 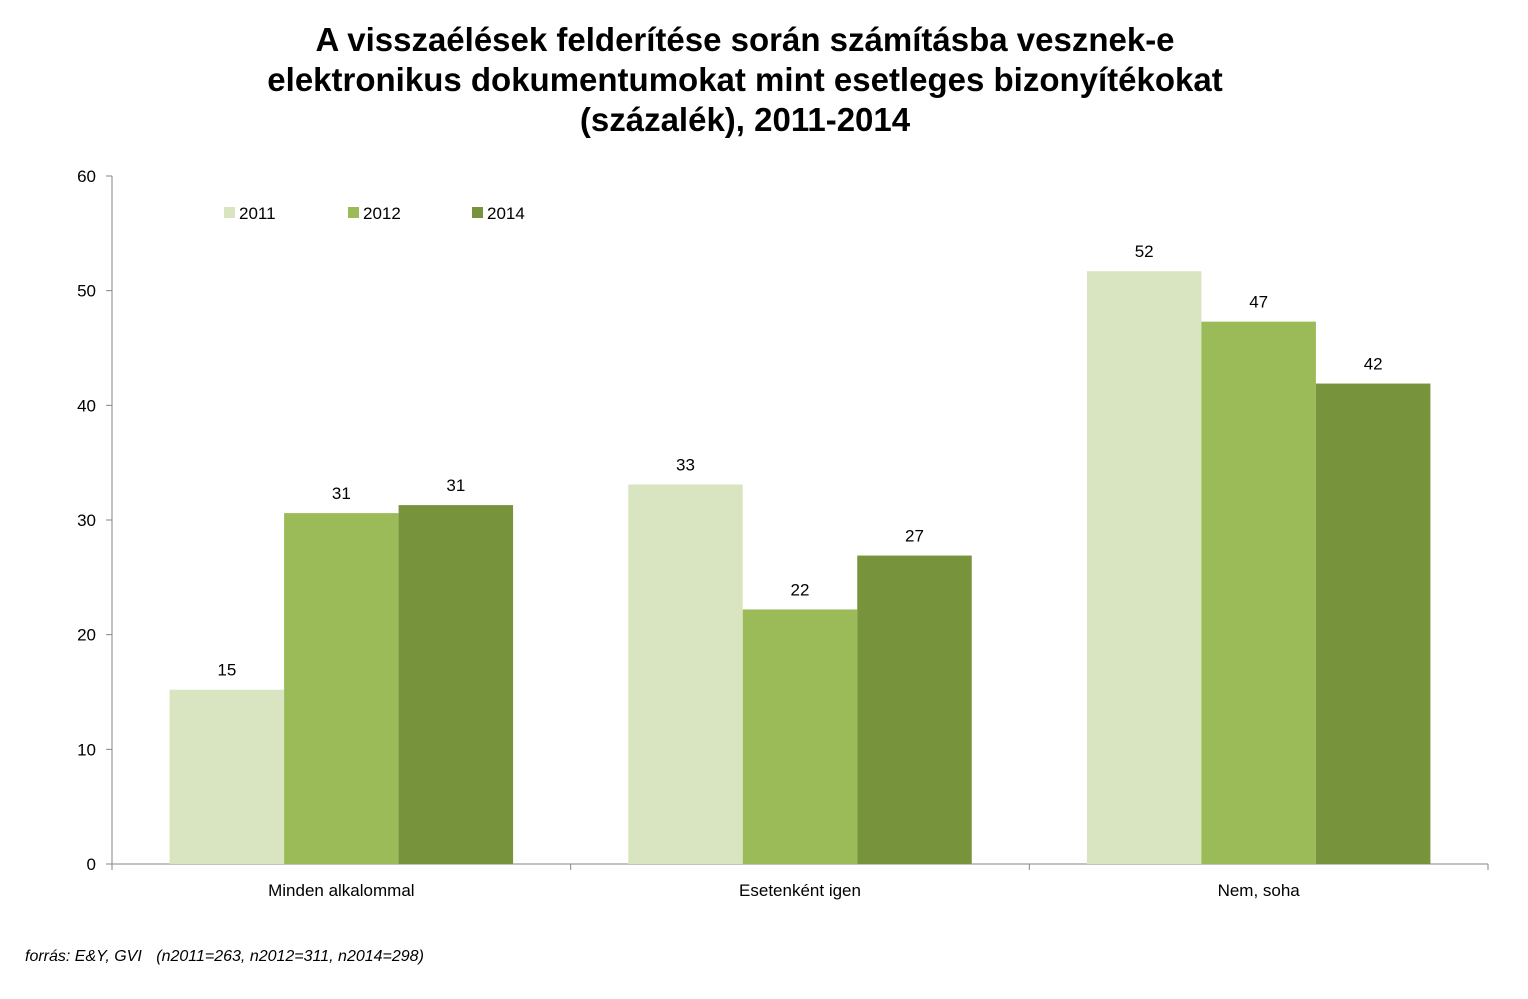 What do you see at coordinates (455, 485) in the screenshot?
I see `data-label-2014: 31` at bounding box center [455, 485].